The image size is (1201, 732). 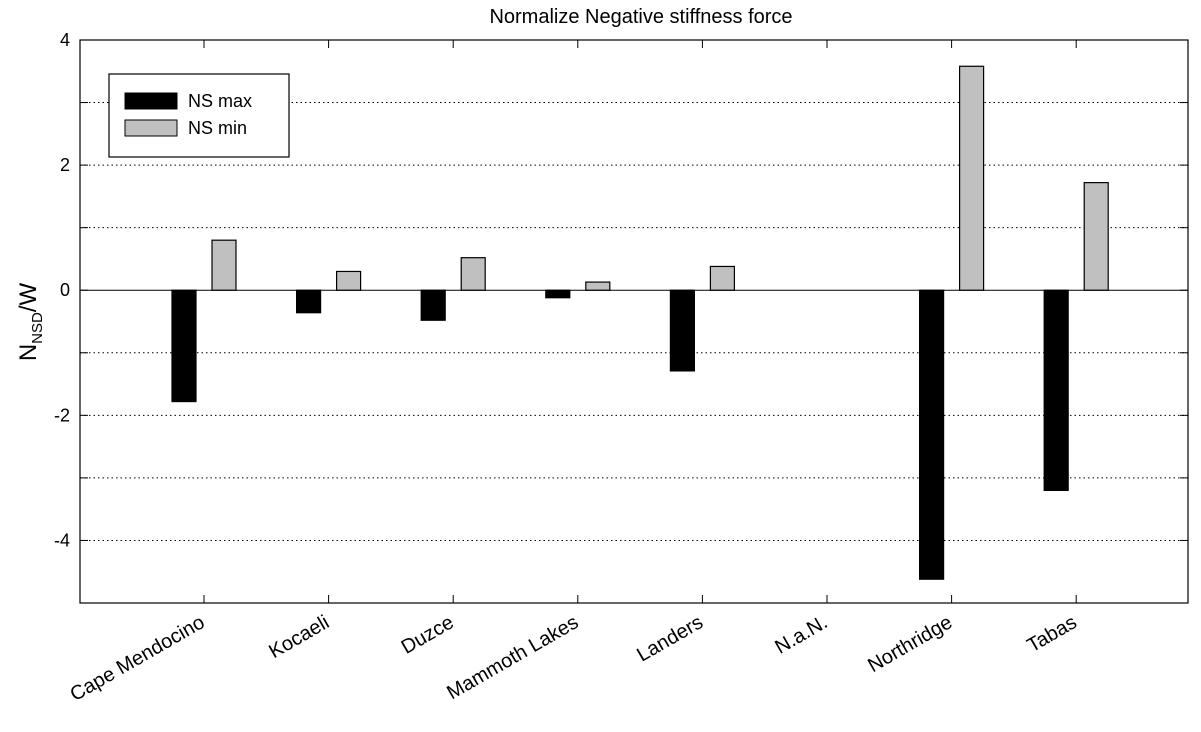 What do you see at coordinates (37, 328) in the screenshot?
I see `y-axis-label-subscript: NSD` at bounding box center [37, 328].